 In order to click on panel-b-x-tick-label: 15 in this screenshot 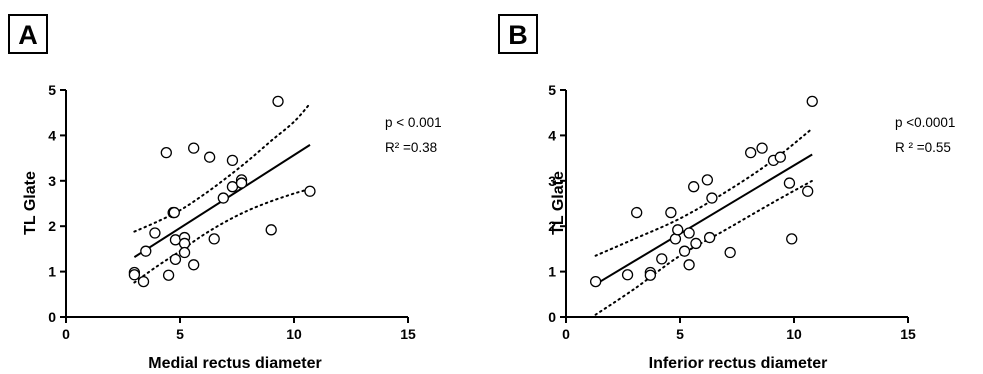, I will do `click(908, 334)`.